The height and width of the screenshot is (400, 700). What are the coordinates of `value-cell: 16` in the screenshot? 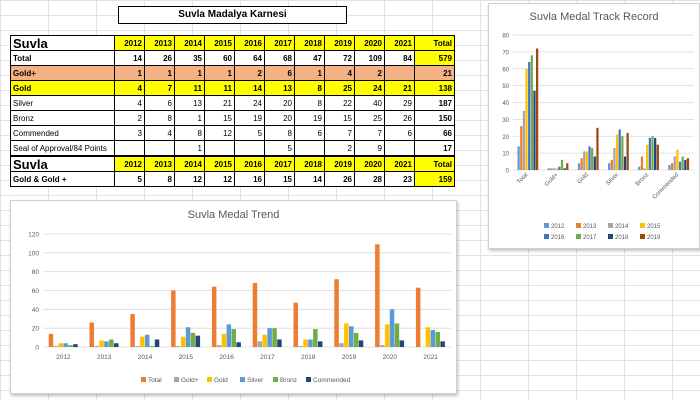 It's located at (249, 179).